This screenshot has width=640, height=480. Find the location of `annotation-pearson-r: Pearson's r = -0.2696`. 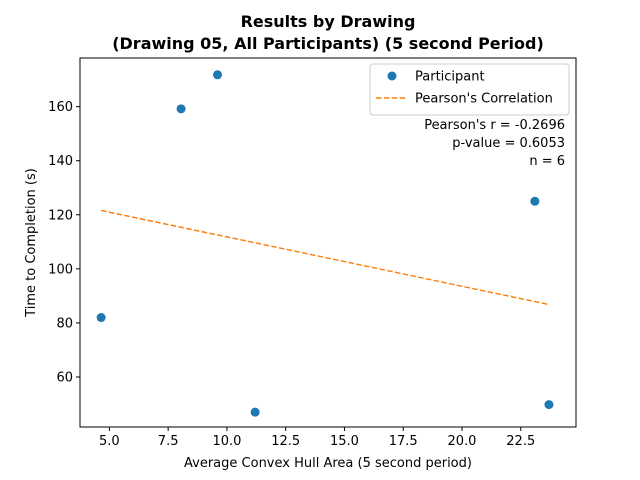

annotation-pearson-r: Pearson's r = -0.2696 is located at coordinates (494, 125).